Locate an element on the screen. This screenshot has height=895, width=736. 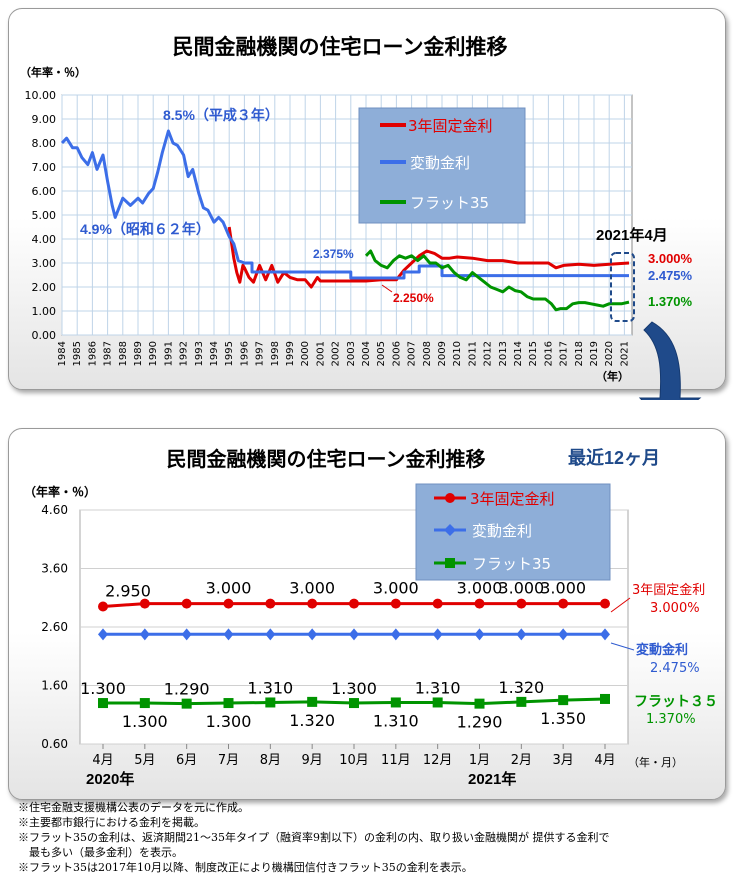
top-y-tick-label: 6.00 is located at coordinates (44, 191).